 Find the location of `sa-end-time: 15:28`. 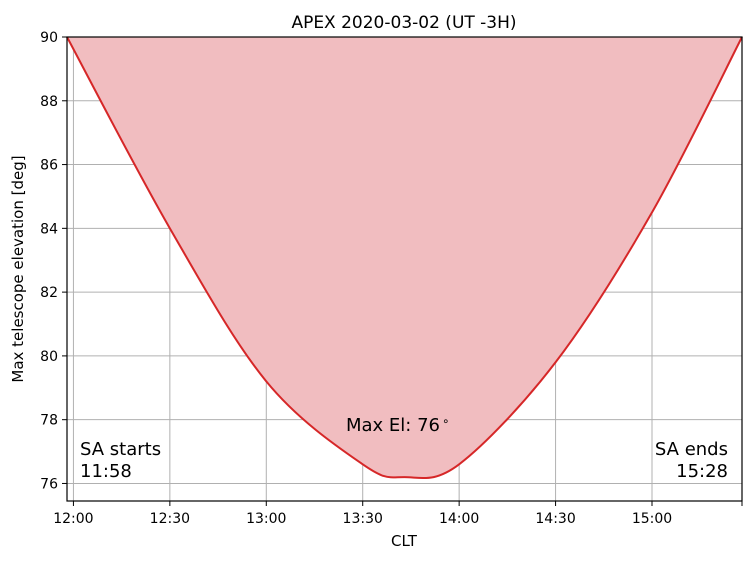

sa-end-time: 15:28 is located at coordinates (702, 471).